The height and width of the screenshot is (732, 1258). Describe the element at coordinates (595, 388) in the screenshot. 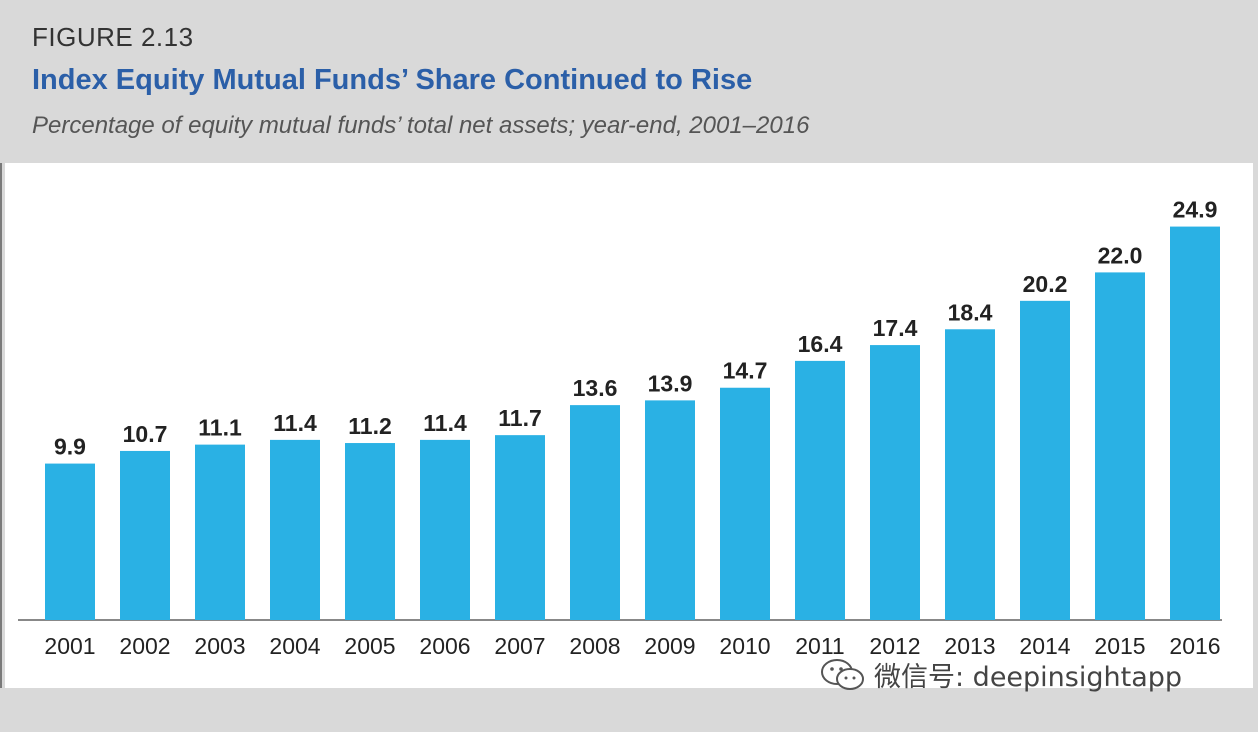

I see `value-label-2008: 13.6` at that location.